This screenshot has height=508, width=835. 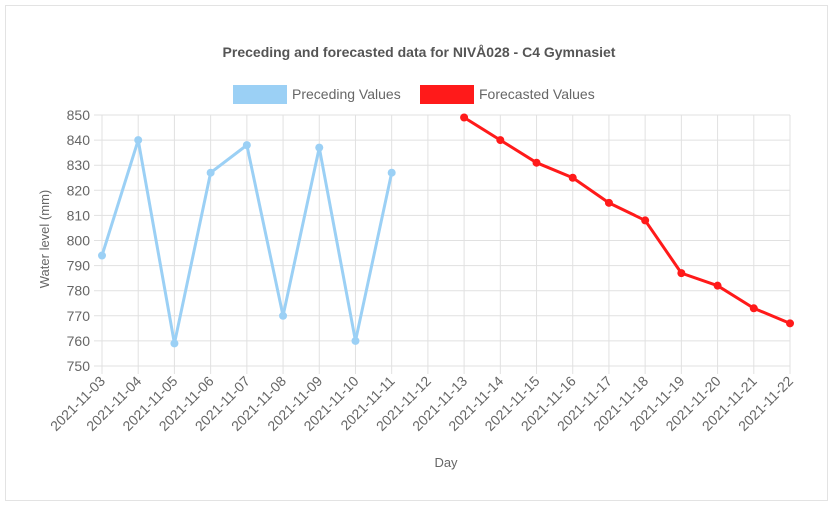 I want to click on y-tick-label: 780, so click(x=79, y=291).